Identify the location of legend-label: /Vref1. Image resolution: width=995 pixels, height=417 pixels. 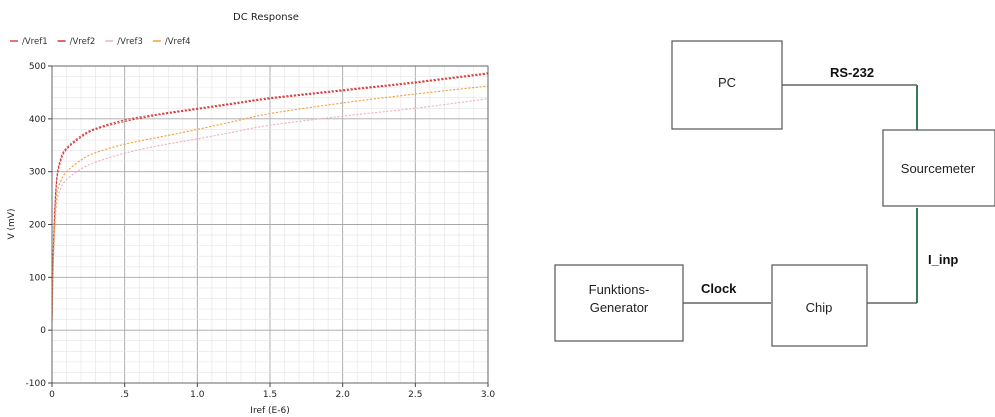
(35, 42).